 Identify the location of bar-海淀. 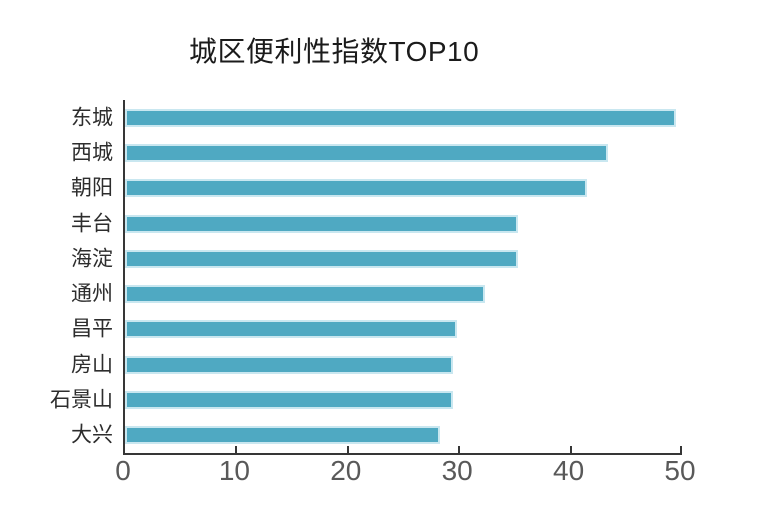
(322, 258).